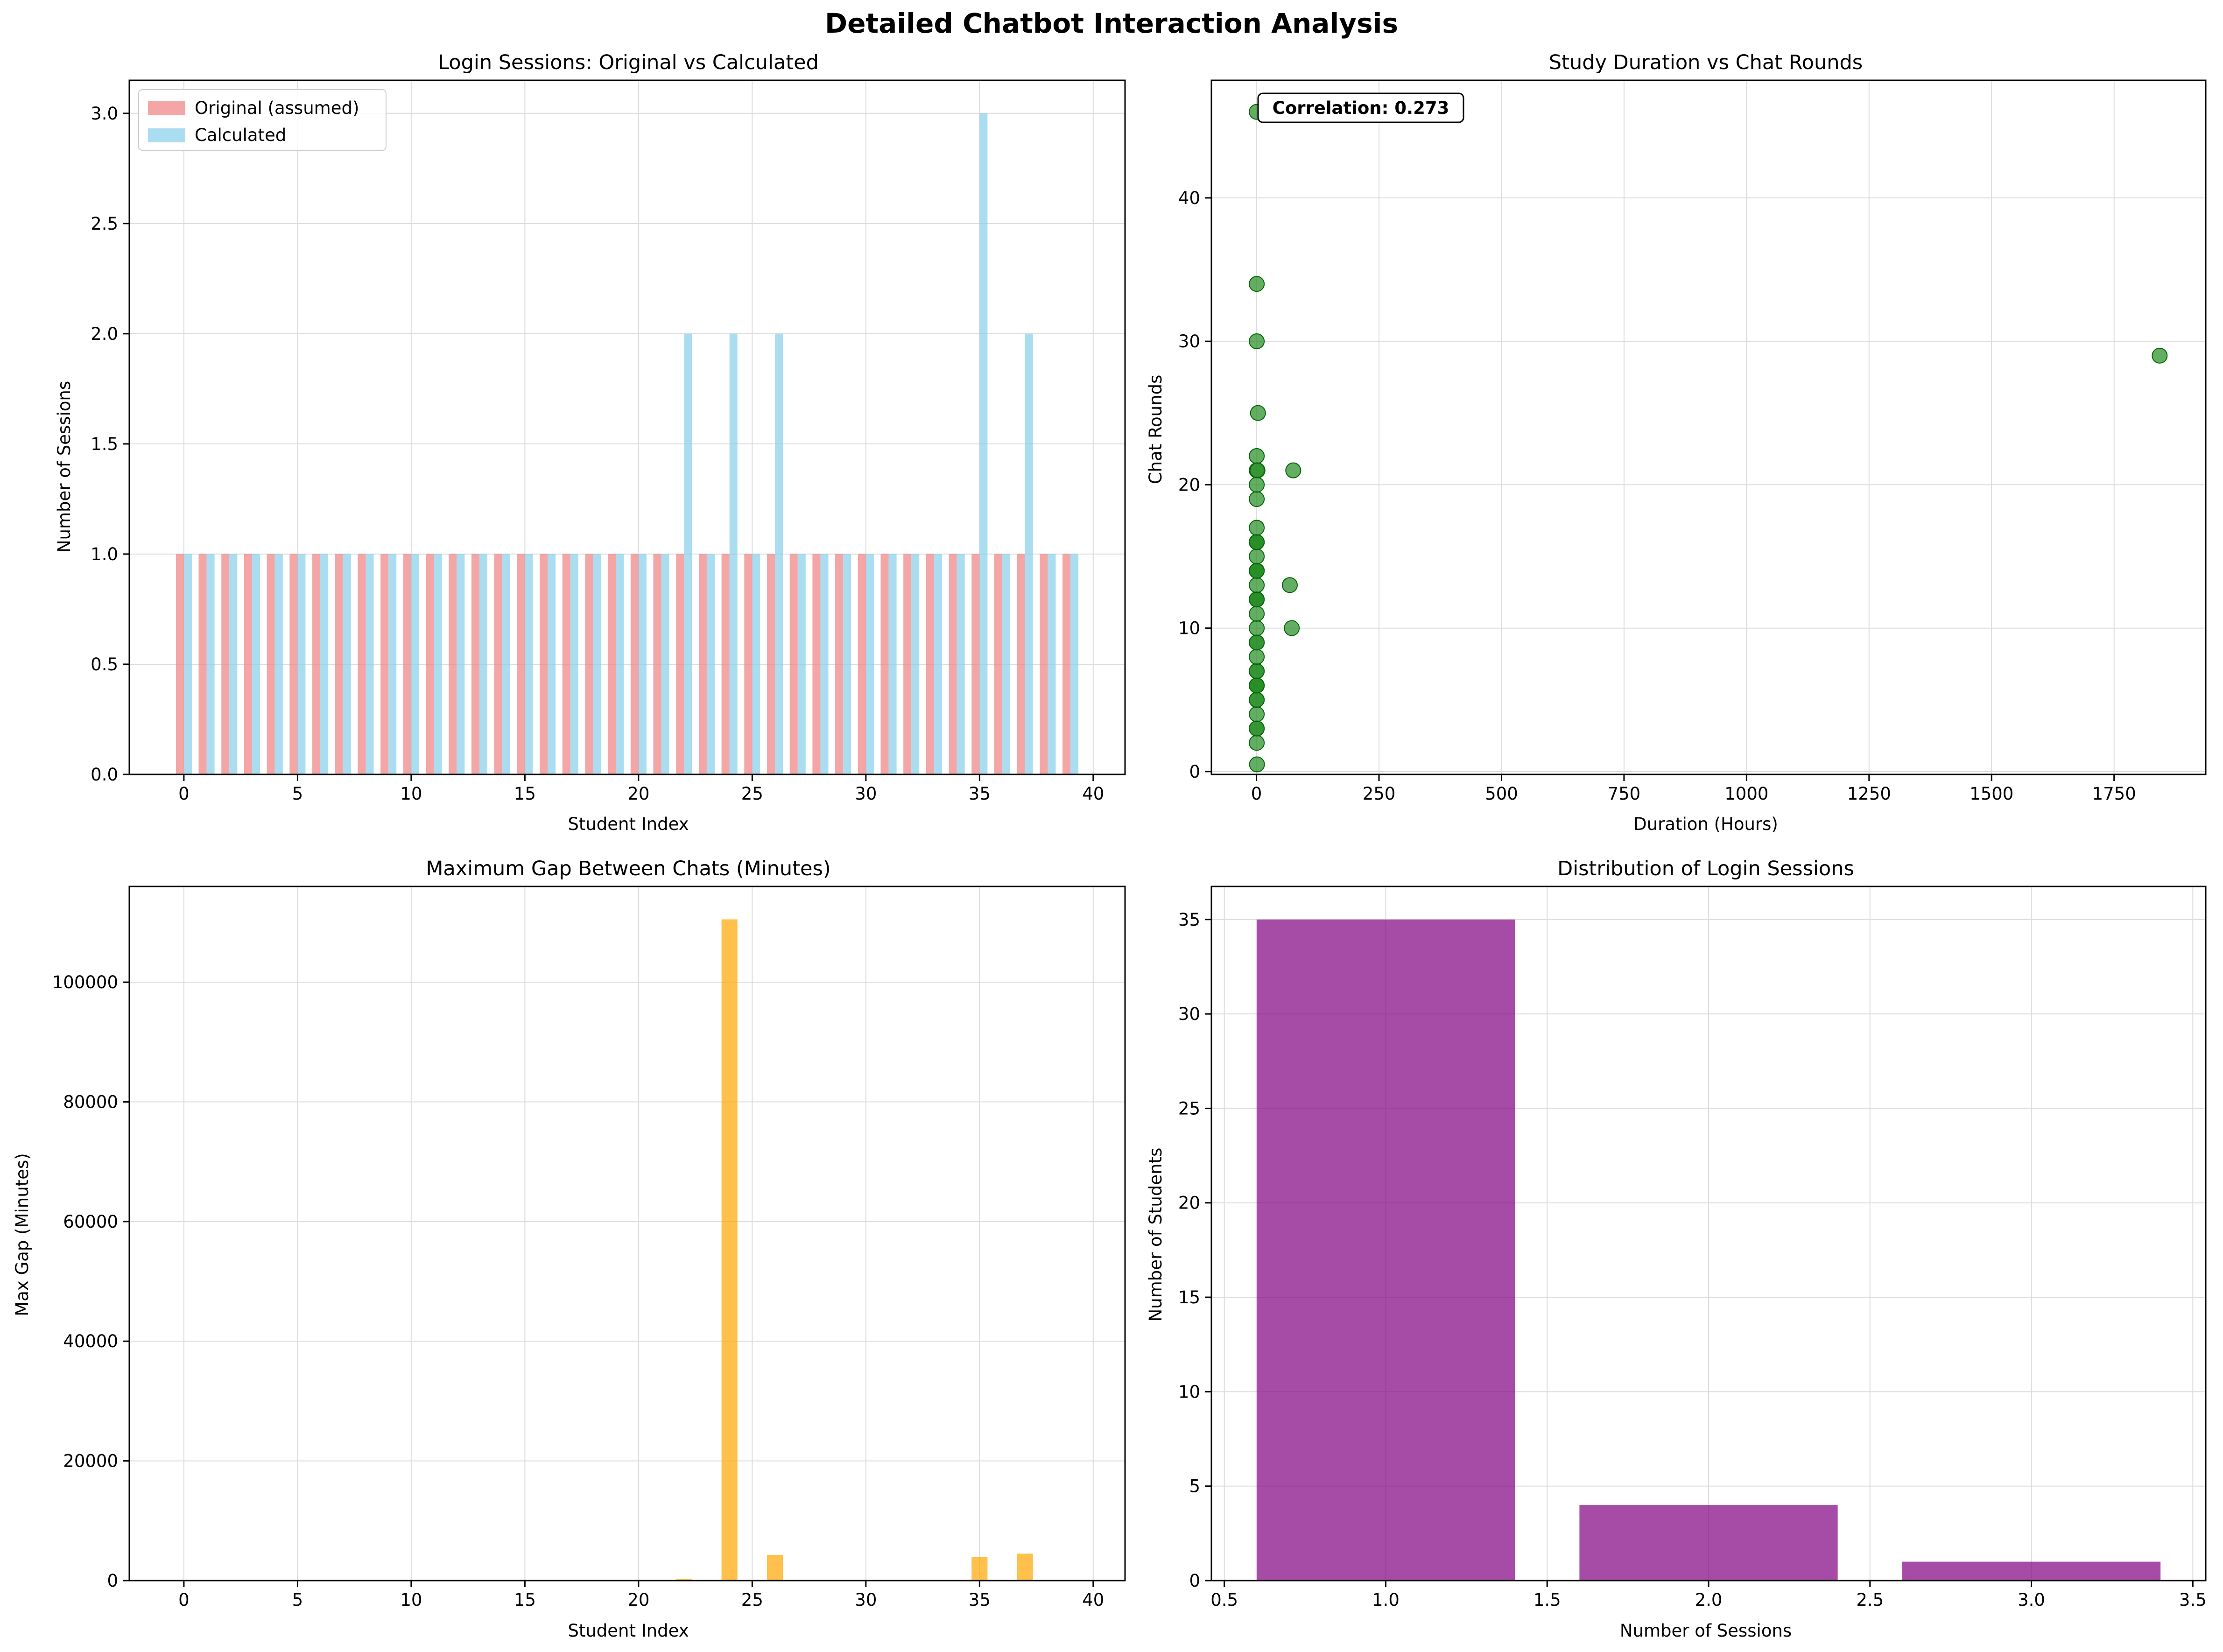 This screenshot has width=2223, height=1652. Describe the element at coordinates (1194, 1581) in the screenshot. I see `y-tick-label: 0` at that location.